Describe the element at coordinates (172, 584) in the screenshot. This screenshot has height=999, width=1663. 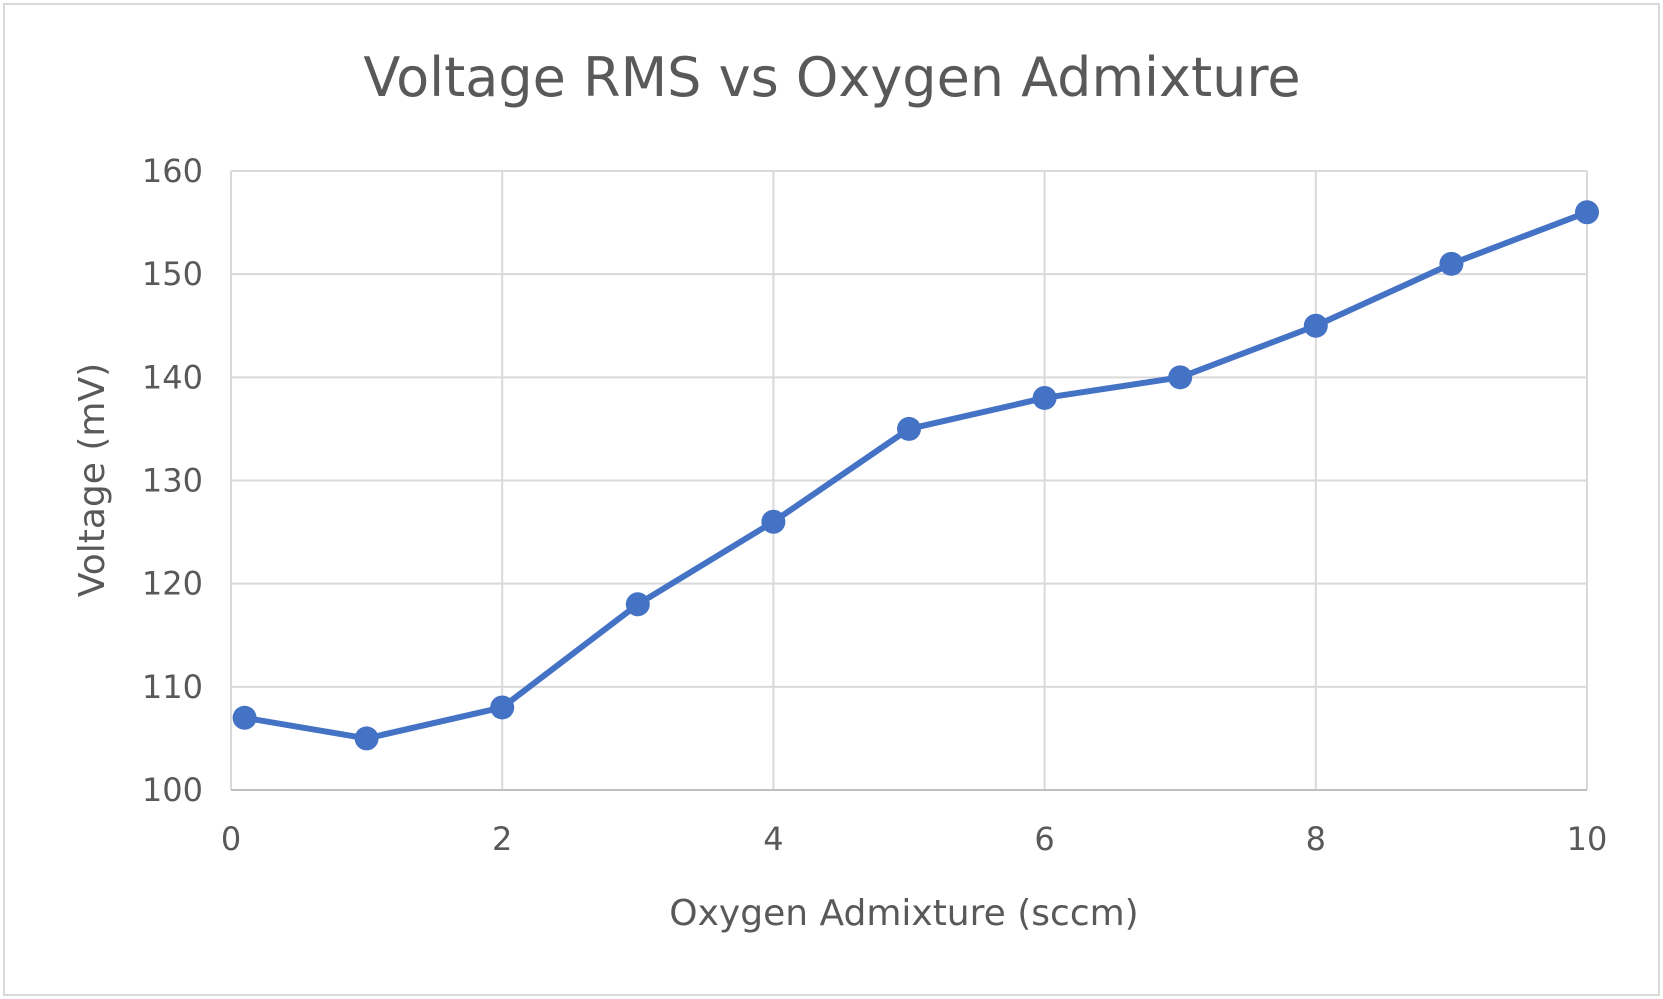
I see `y-tick-label: 120` at that location.